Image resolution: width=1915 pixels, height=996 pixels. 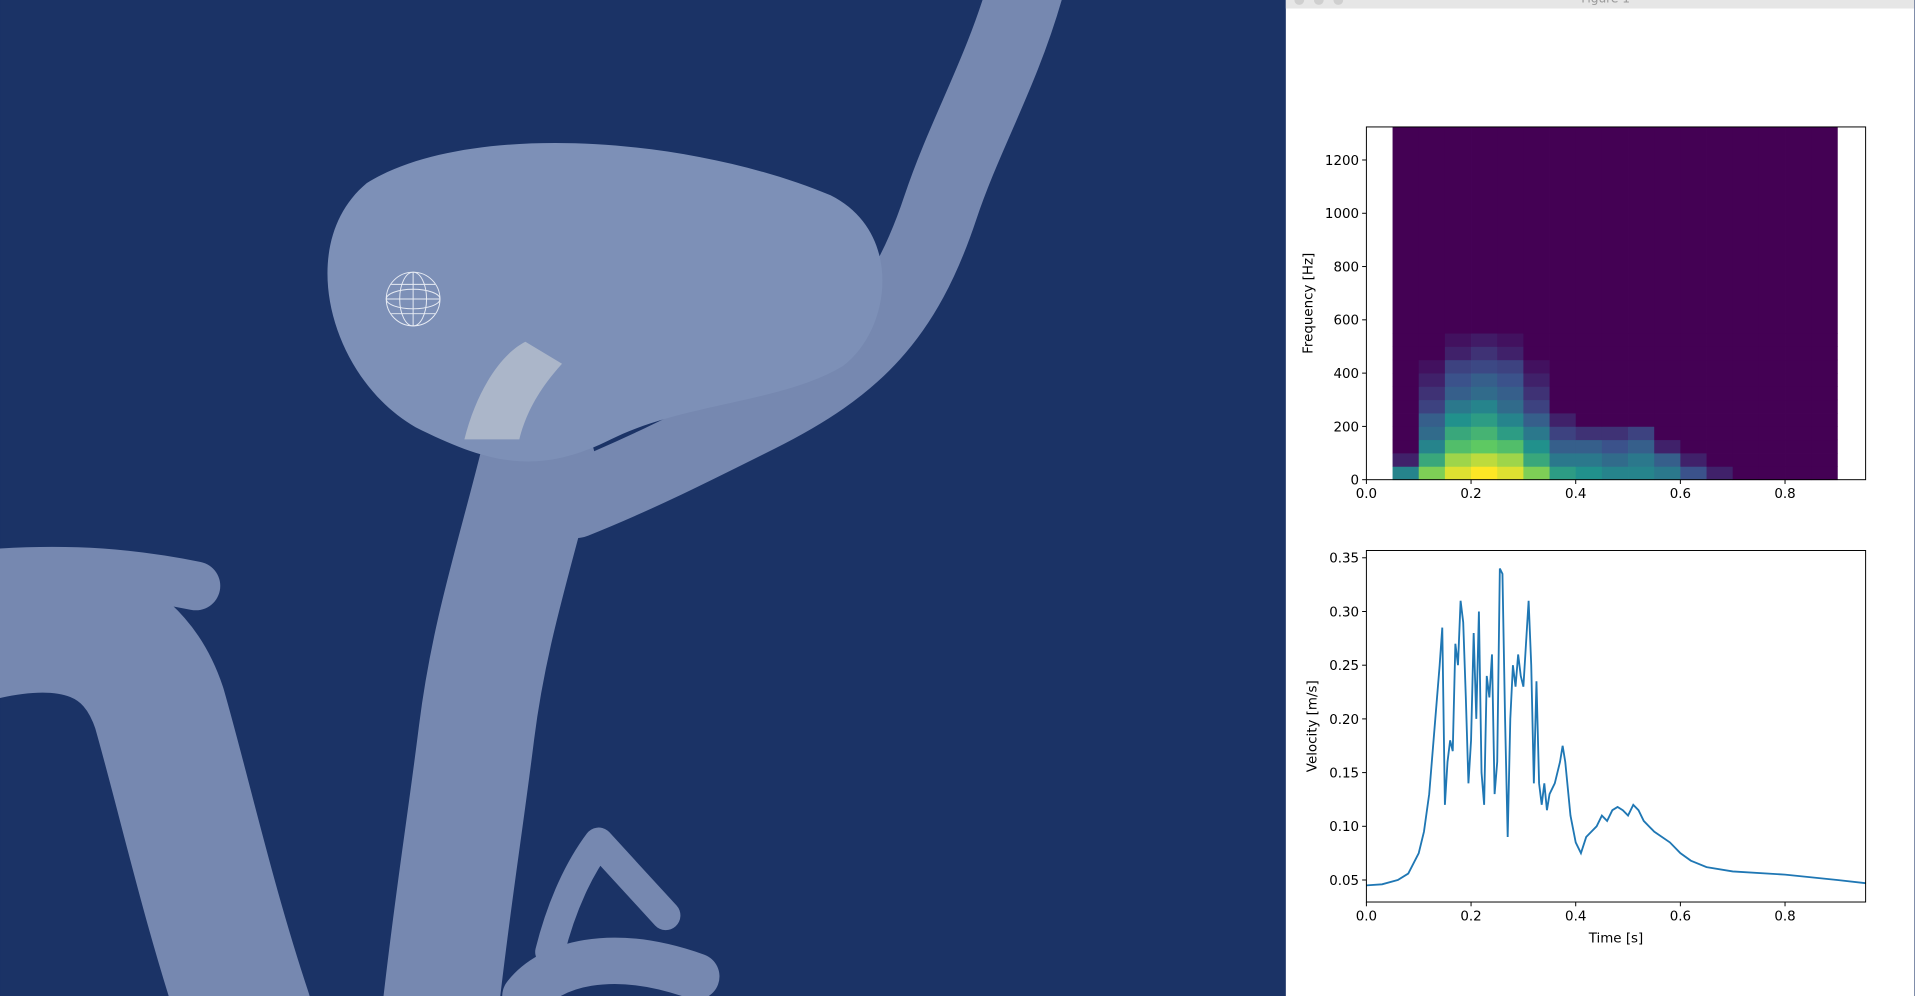 What do you see at coordinates (1342, 214) in the screenshot?
I see `y-tick-label: 1000` at bounding box center [1342, 214].